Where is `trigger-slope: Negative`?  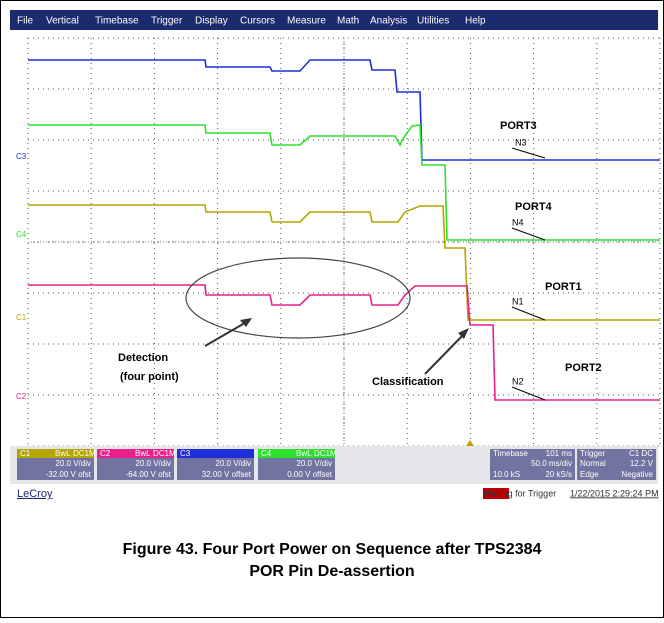
trigger-slope: Negative is located at coordinates (637, 474).